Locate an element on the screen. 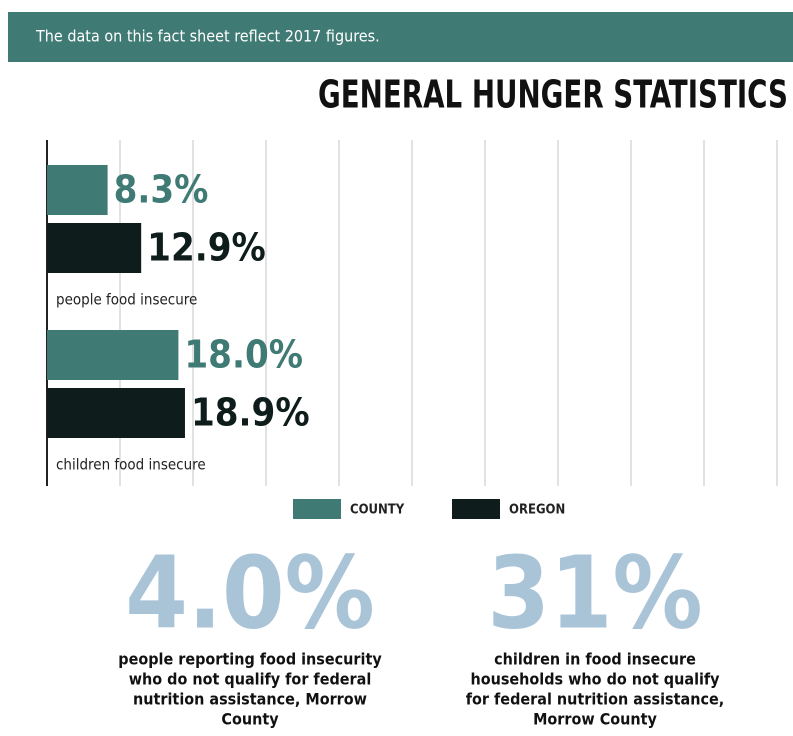 The width and height of the screenshot is (793, 736). category-label: children food insecure is located at coordinates (131, 465).